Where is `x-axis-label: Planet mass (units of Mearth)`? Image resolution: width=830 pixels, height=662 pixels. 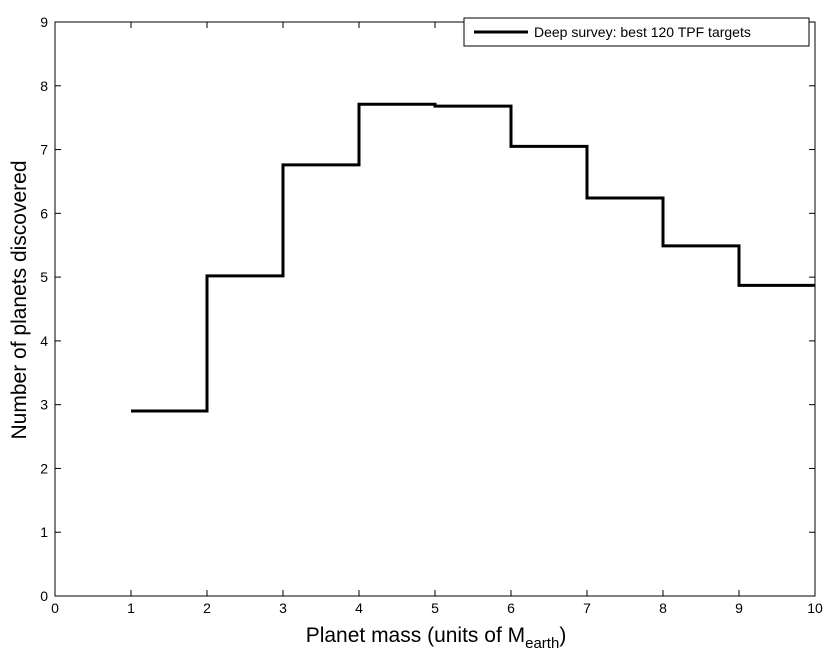
x-axis-label: Planet mass (units of Mearth) is located at coordinates (436, 638).